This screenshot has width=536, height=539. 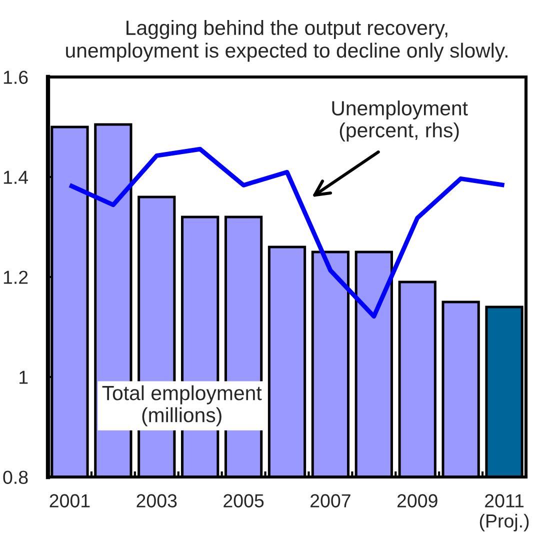 What do you see at coordinates (16, 77) in the screenshot?
I see `y-tick-label: 1.6` at bounding box center [16, 77].